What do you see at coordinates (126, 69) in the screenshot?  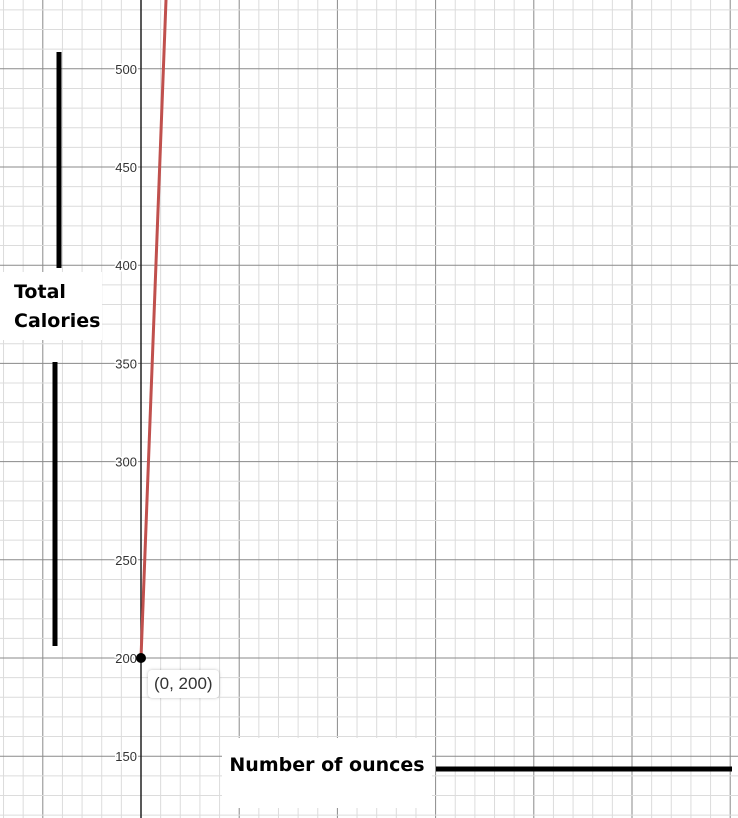 I see `y-tick-label: 500` at bounding box center [126, 69].